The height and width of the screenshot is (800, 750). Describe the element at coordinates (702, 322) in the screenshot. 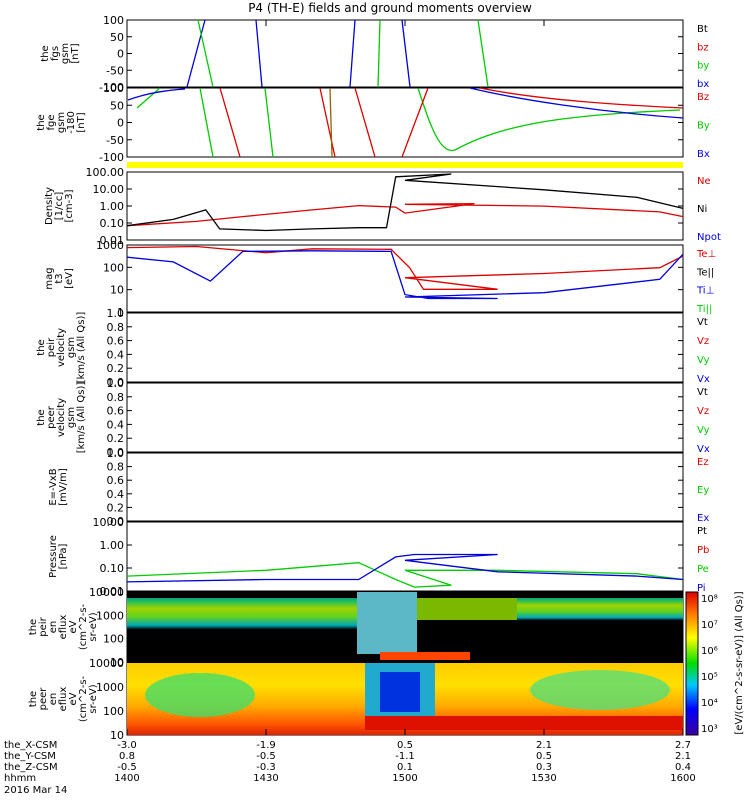

I see `legend-Vt: Vt` at that location.